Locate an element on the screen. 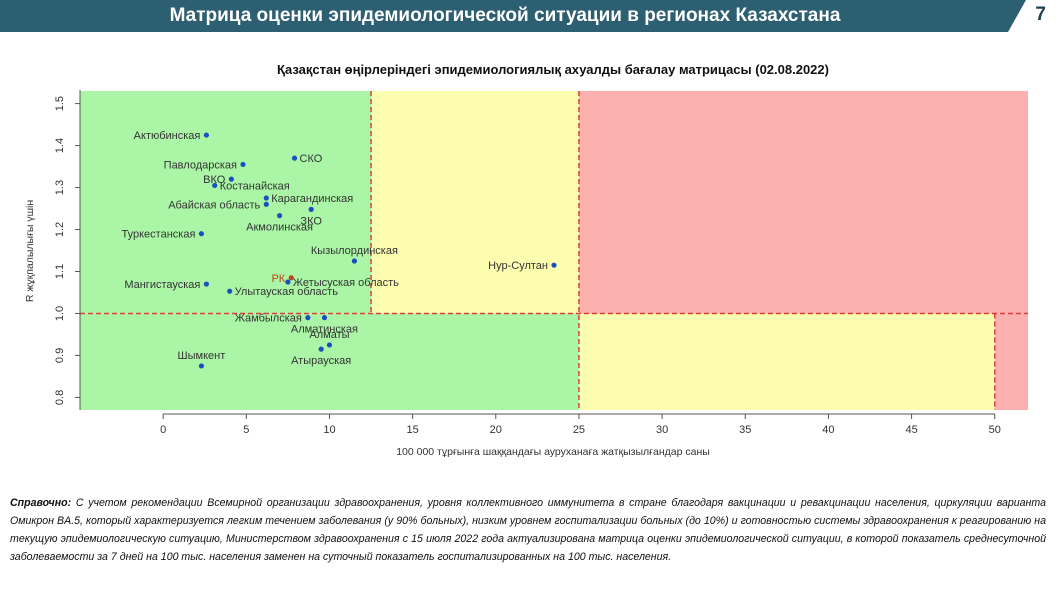 This screenshot has height=589, width=1056. y-tick-label: 1.4 is located at coordinates (60, 145).